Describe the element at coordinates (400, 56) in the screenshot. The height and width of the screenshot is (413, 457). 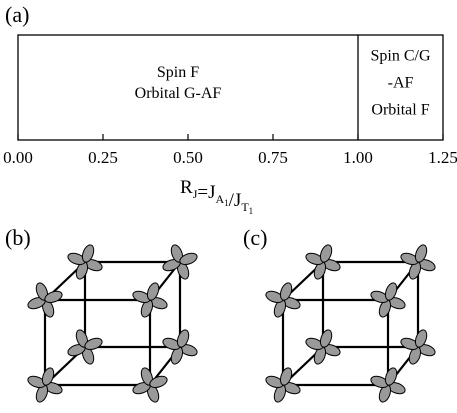
I see `region-label: Spin C/G` at that location.